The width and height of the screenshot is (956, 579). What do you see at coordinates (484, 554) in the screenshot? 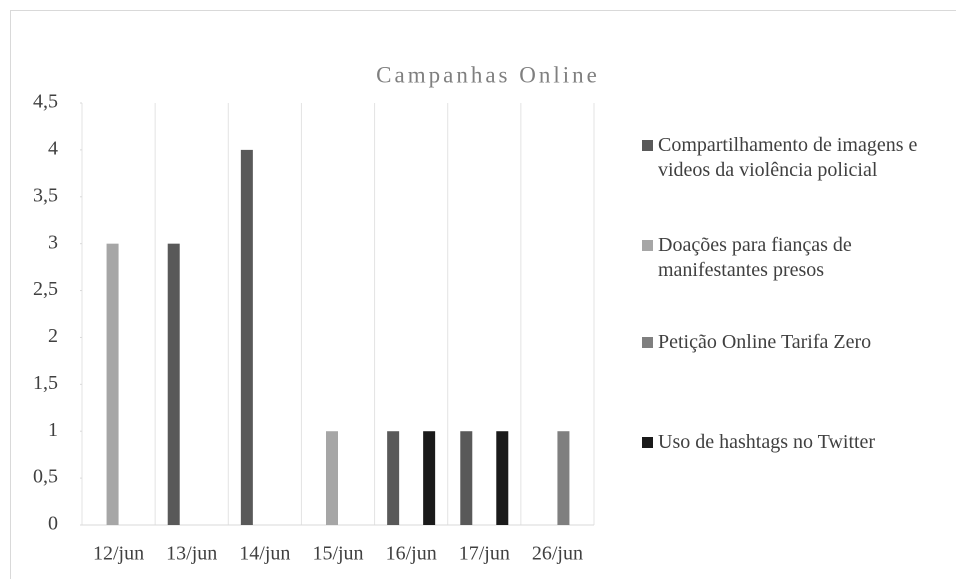
I see `x-tick-label: 17/jun` at bounding box center [484, 554].